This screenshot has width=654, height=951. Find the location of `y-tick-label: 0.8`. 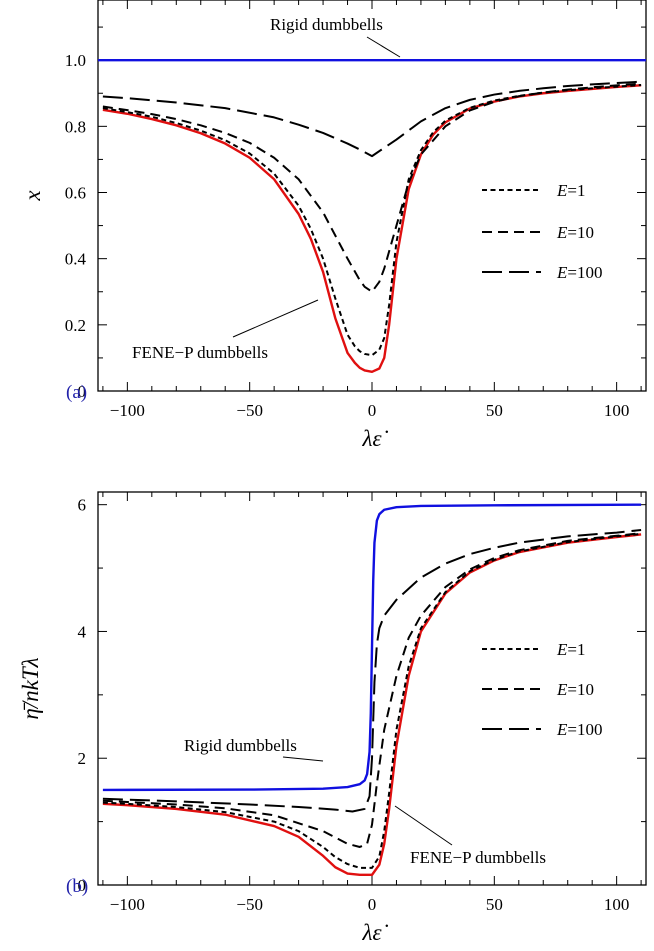

y-tick-label: 0.8 is located at coordinates (75, 126).